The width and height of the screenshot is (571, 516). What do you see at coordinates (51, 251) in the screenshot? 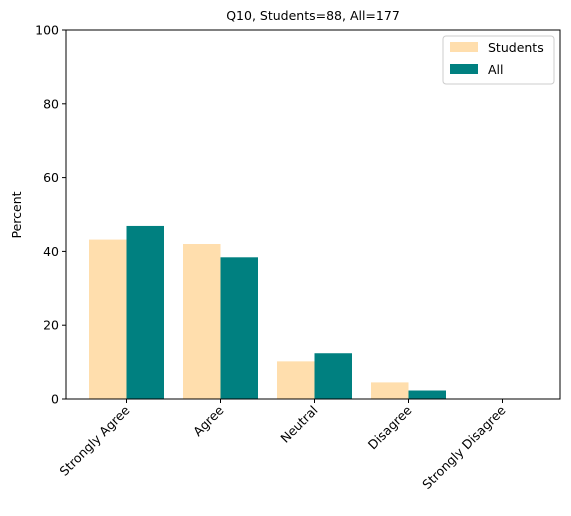
I see `y-tick-label: 40` at bounding box center [51, 251].